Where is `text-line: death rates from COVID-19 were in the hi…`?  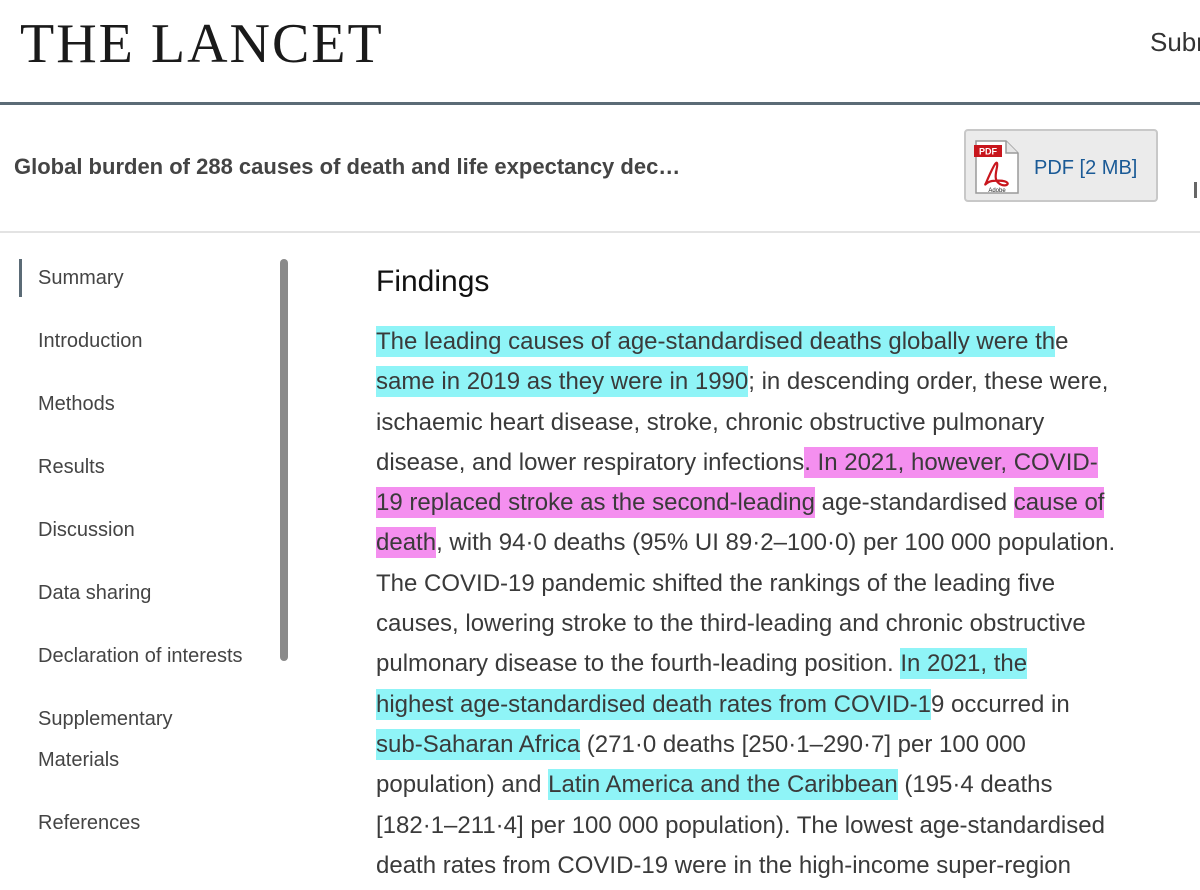
text-line: death rates from COVID-19 were in the hi… is located at coordinates (766, 866).